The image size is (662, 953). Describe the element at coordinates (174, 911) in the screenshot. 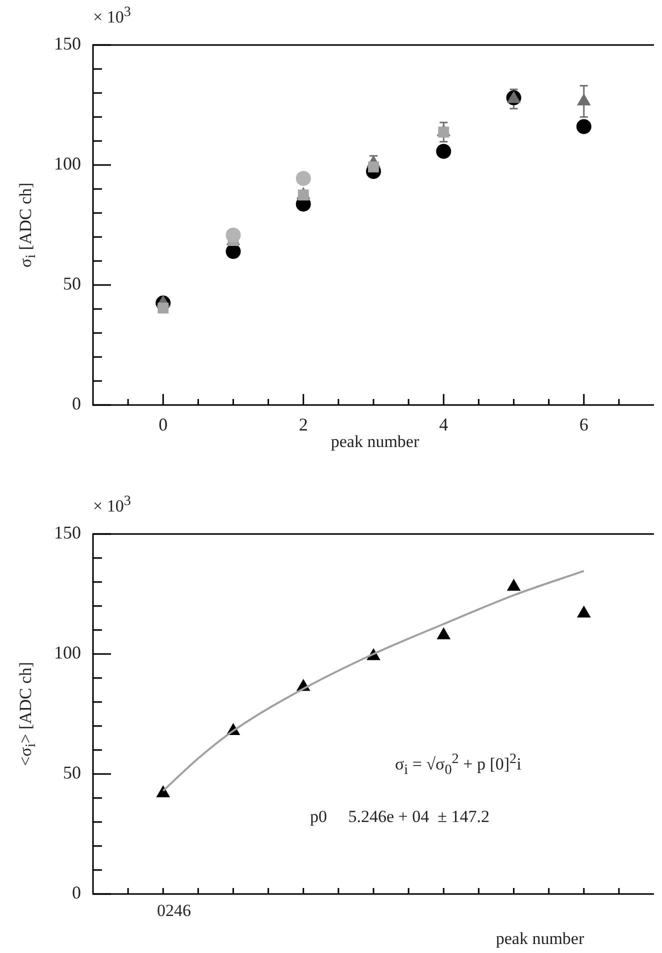

I see `text: 0246` at that location.